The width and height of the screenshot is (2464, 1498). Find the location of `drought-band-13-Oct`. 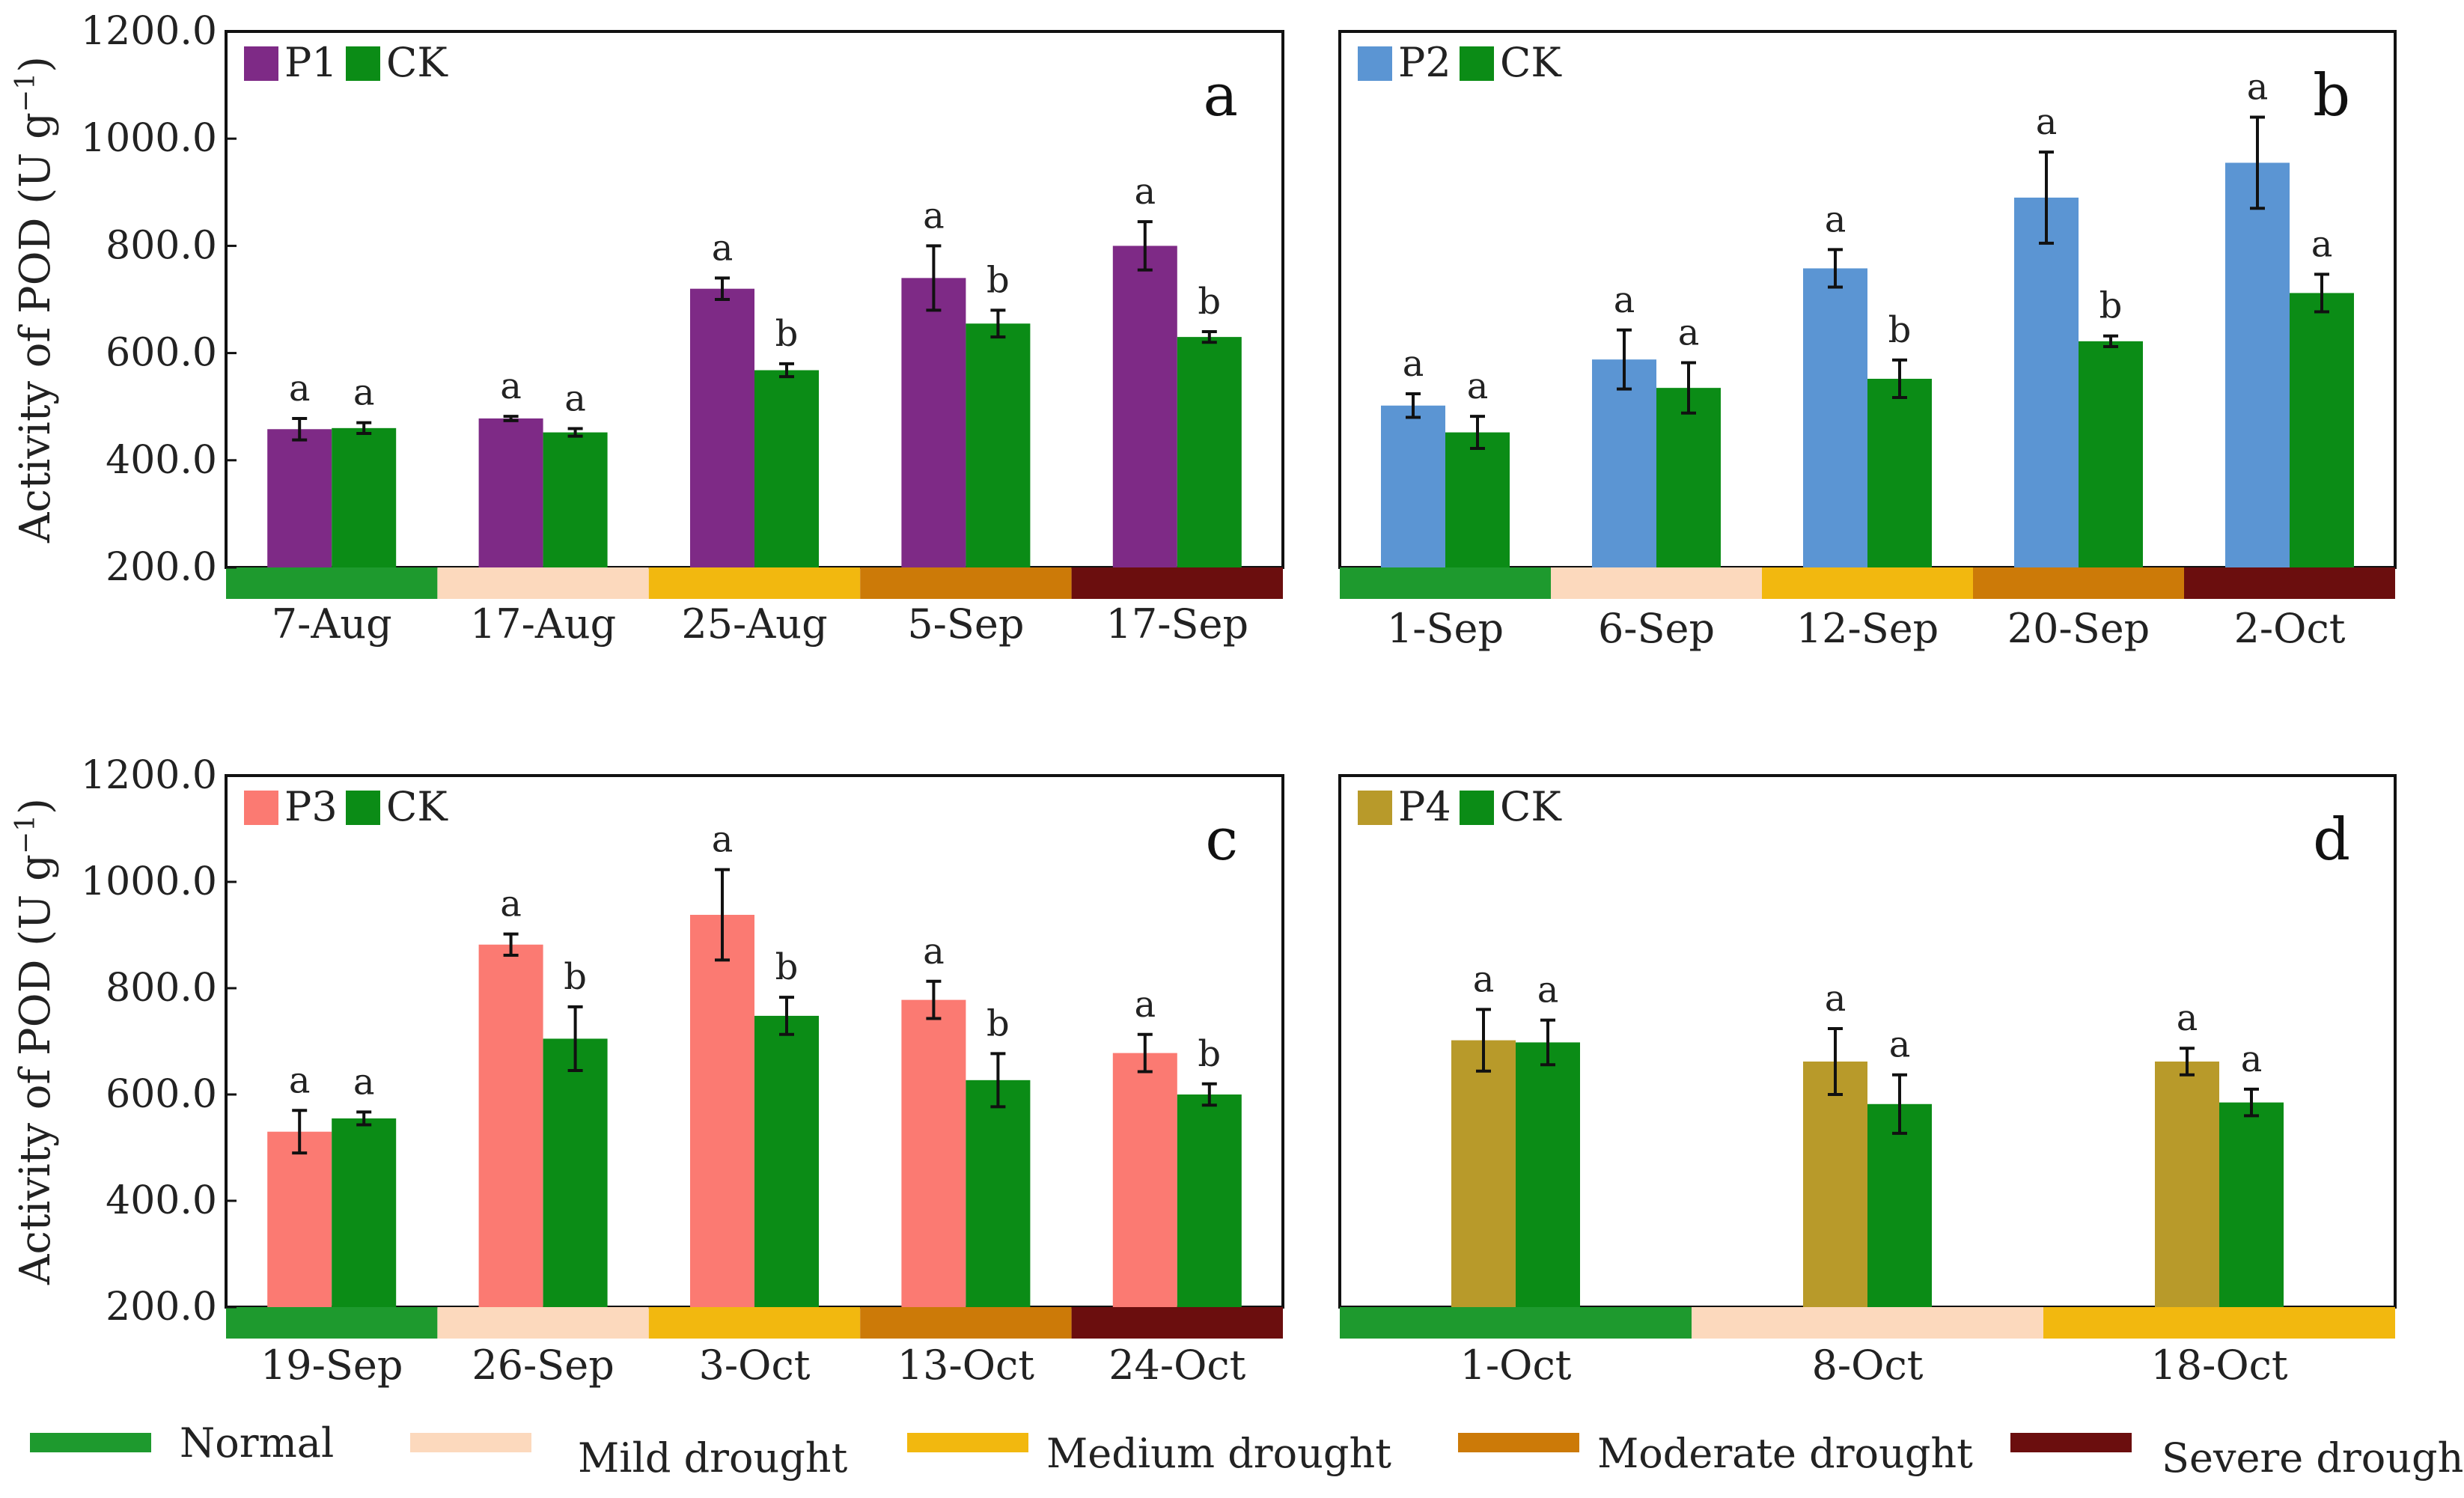

drought-band-13-Oct is located at coordinates (966, 1323).